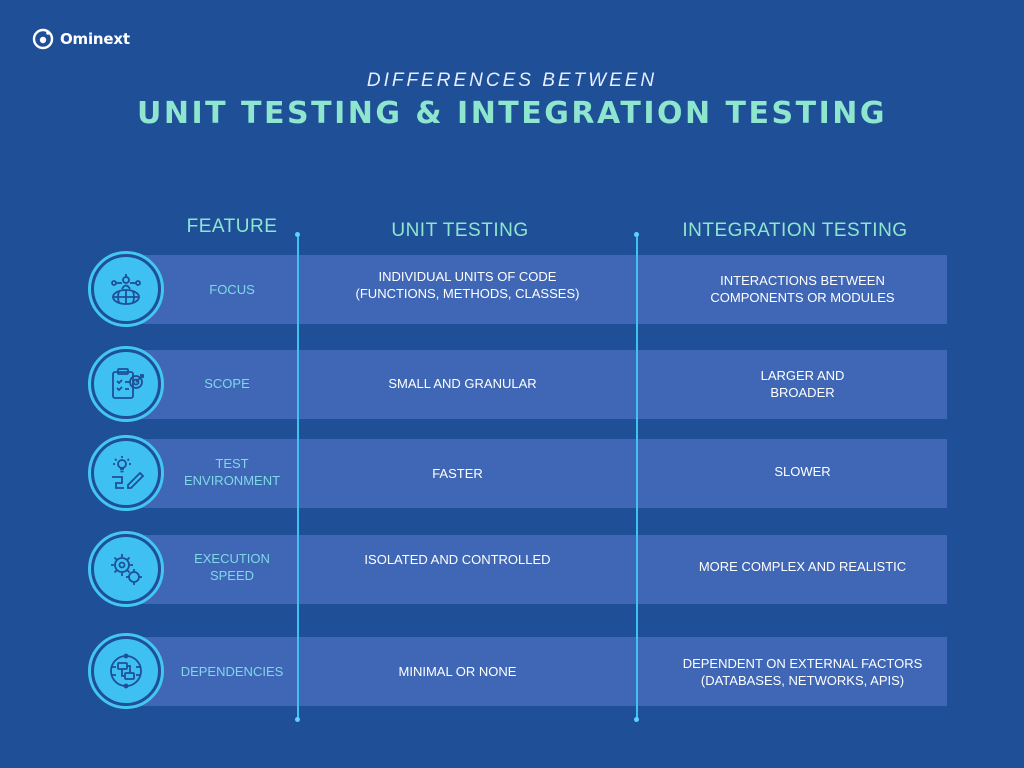 This screenshot has width=1024, height=768. I want to click on divider-dot-left-top, so click(297, 234).